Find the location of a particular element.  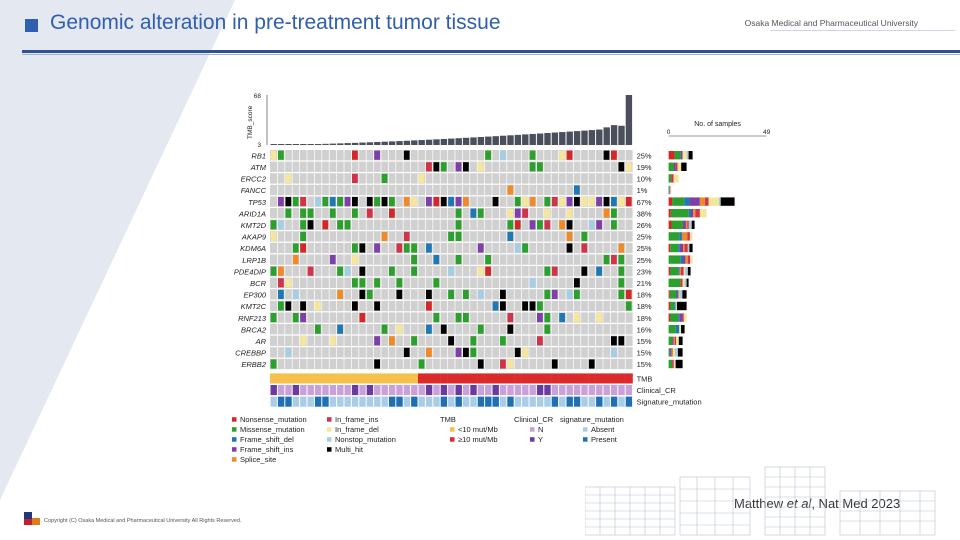

gene-label: PDE4DIP is located at coordinates (250, 271).